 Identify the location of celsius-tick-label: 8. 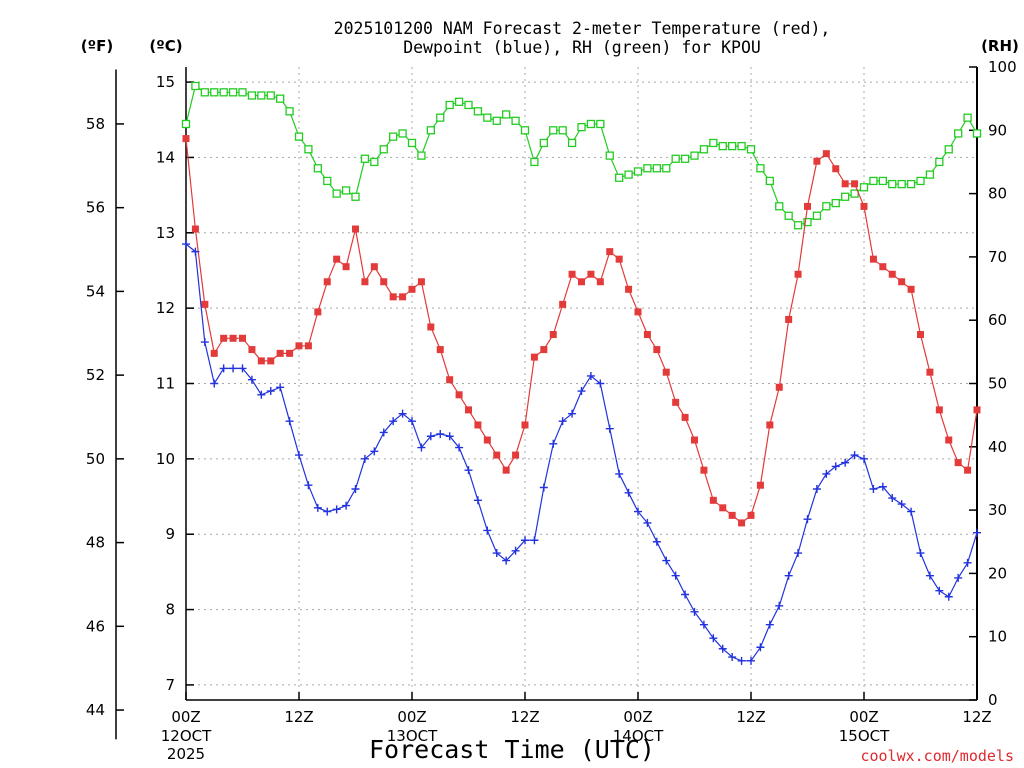
(170, 610).